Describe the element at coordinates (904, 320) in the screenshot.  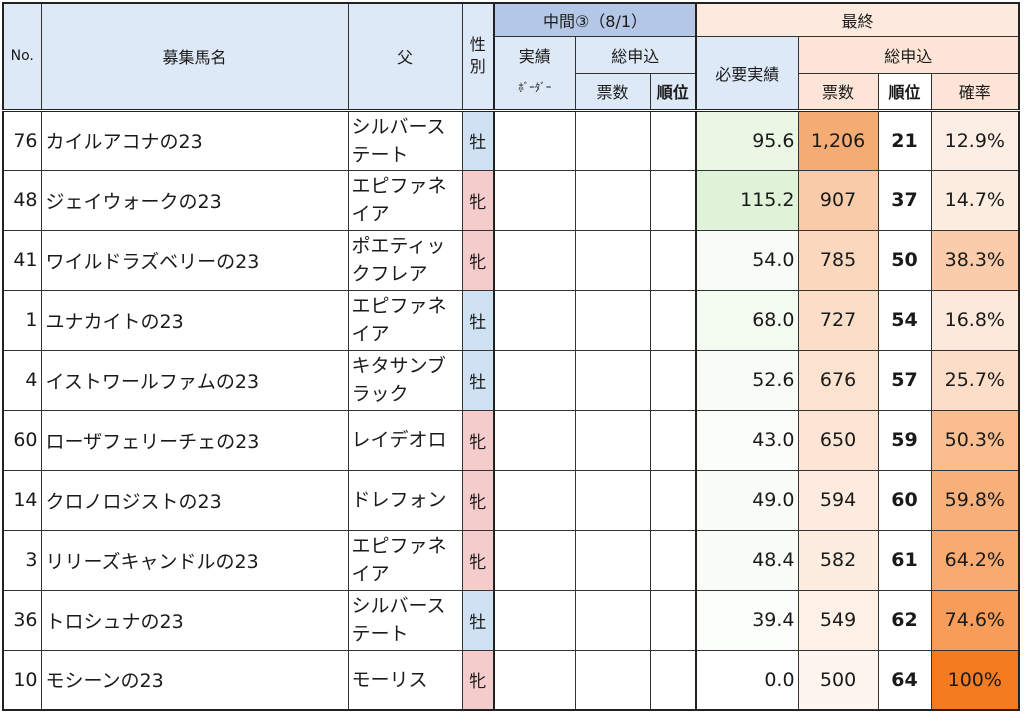
I see `final-rank-cell: 54` at that location.